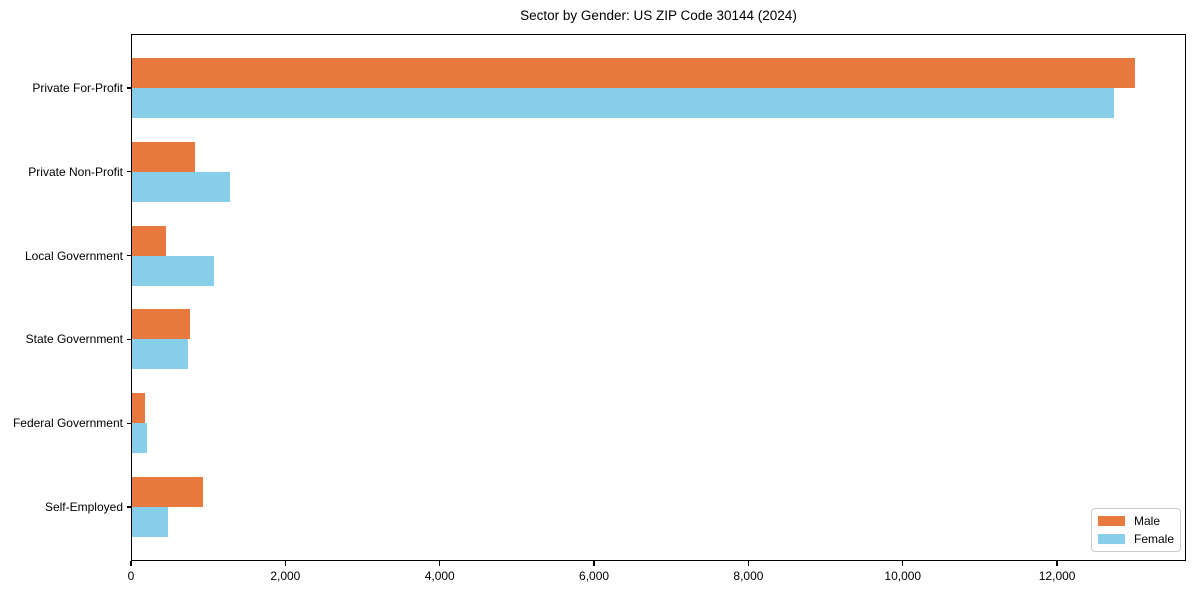  What do you see at coordinates (1154, 538) in the screenshot?
I see `female-legend-label: Female` at bounding box center [1154, 538].